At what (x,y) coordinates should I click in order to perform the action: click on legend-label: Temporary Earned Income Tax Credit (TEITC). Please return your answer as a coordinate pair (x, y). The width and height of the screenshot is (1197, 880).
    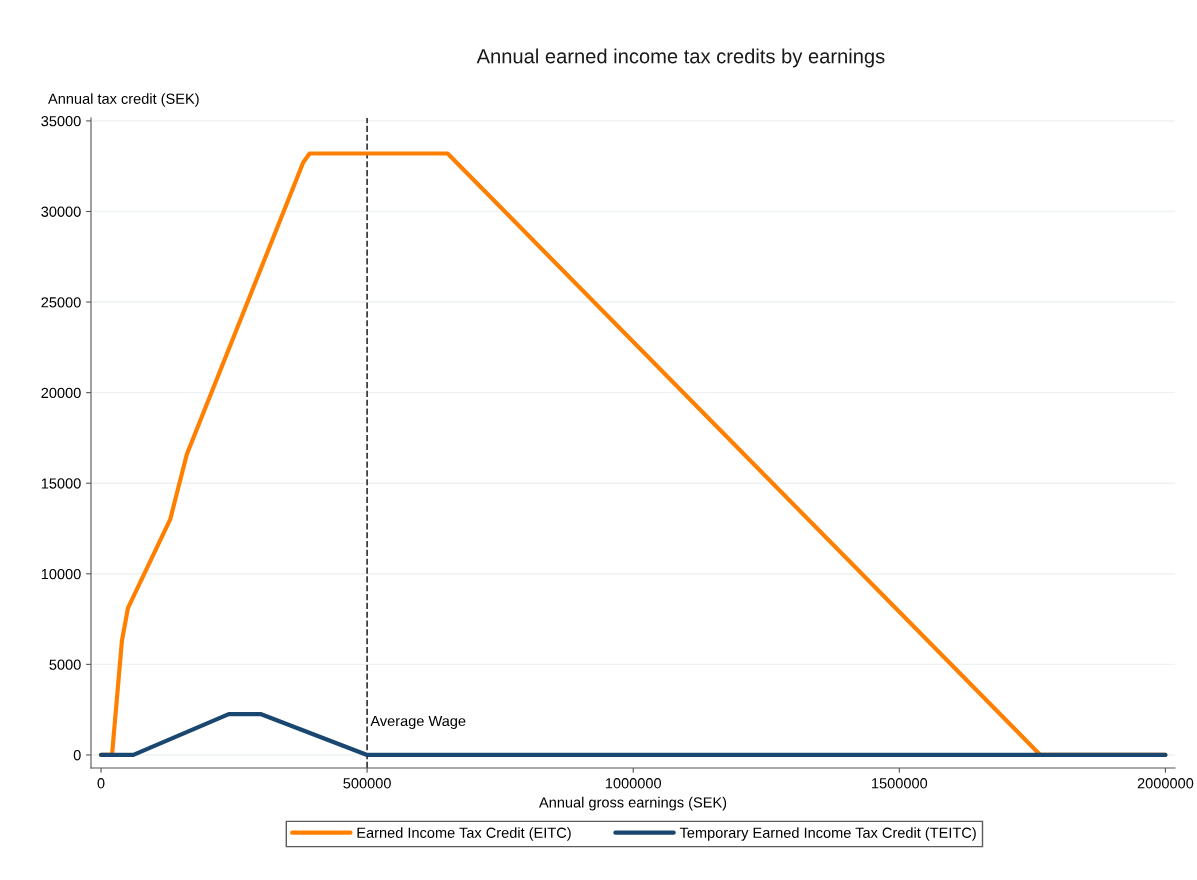
    Looking at the image, I should click on (827, 834).